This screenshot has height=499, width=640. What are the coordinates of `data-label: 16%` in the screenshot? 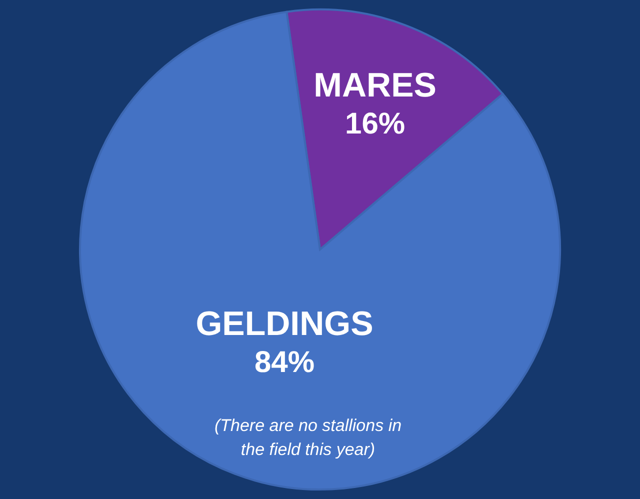 It's located at (375, 124).